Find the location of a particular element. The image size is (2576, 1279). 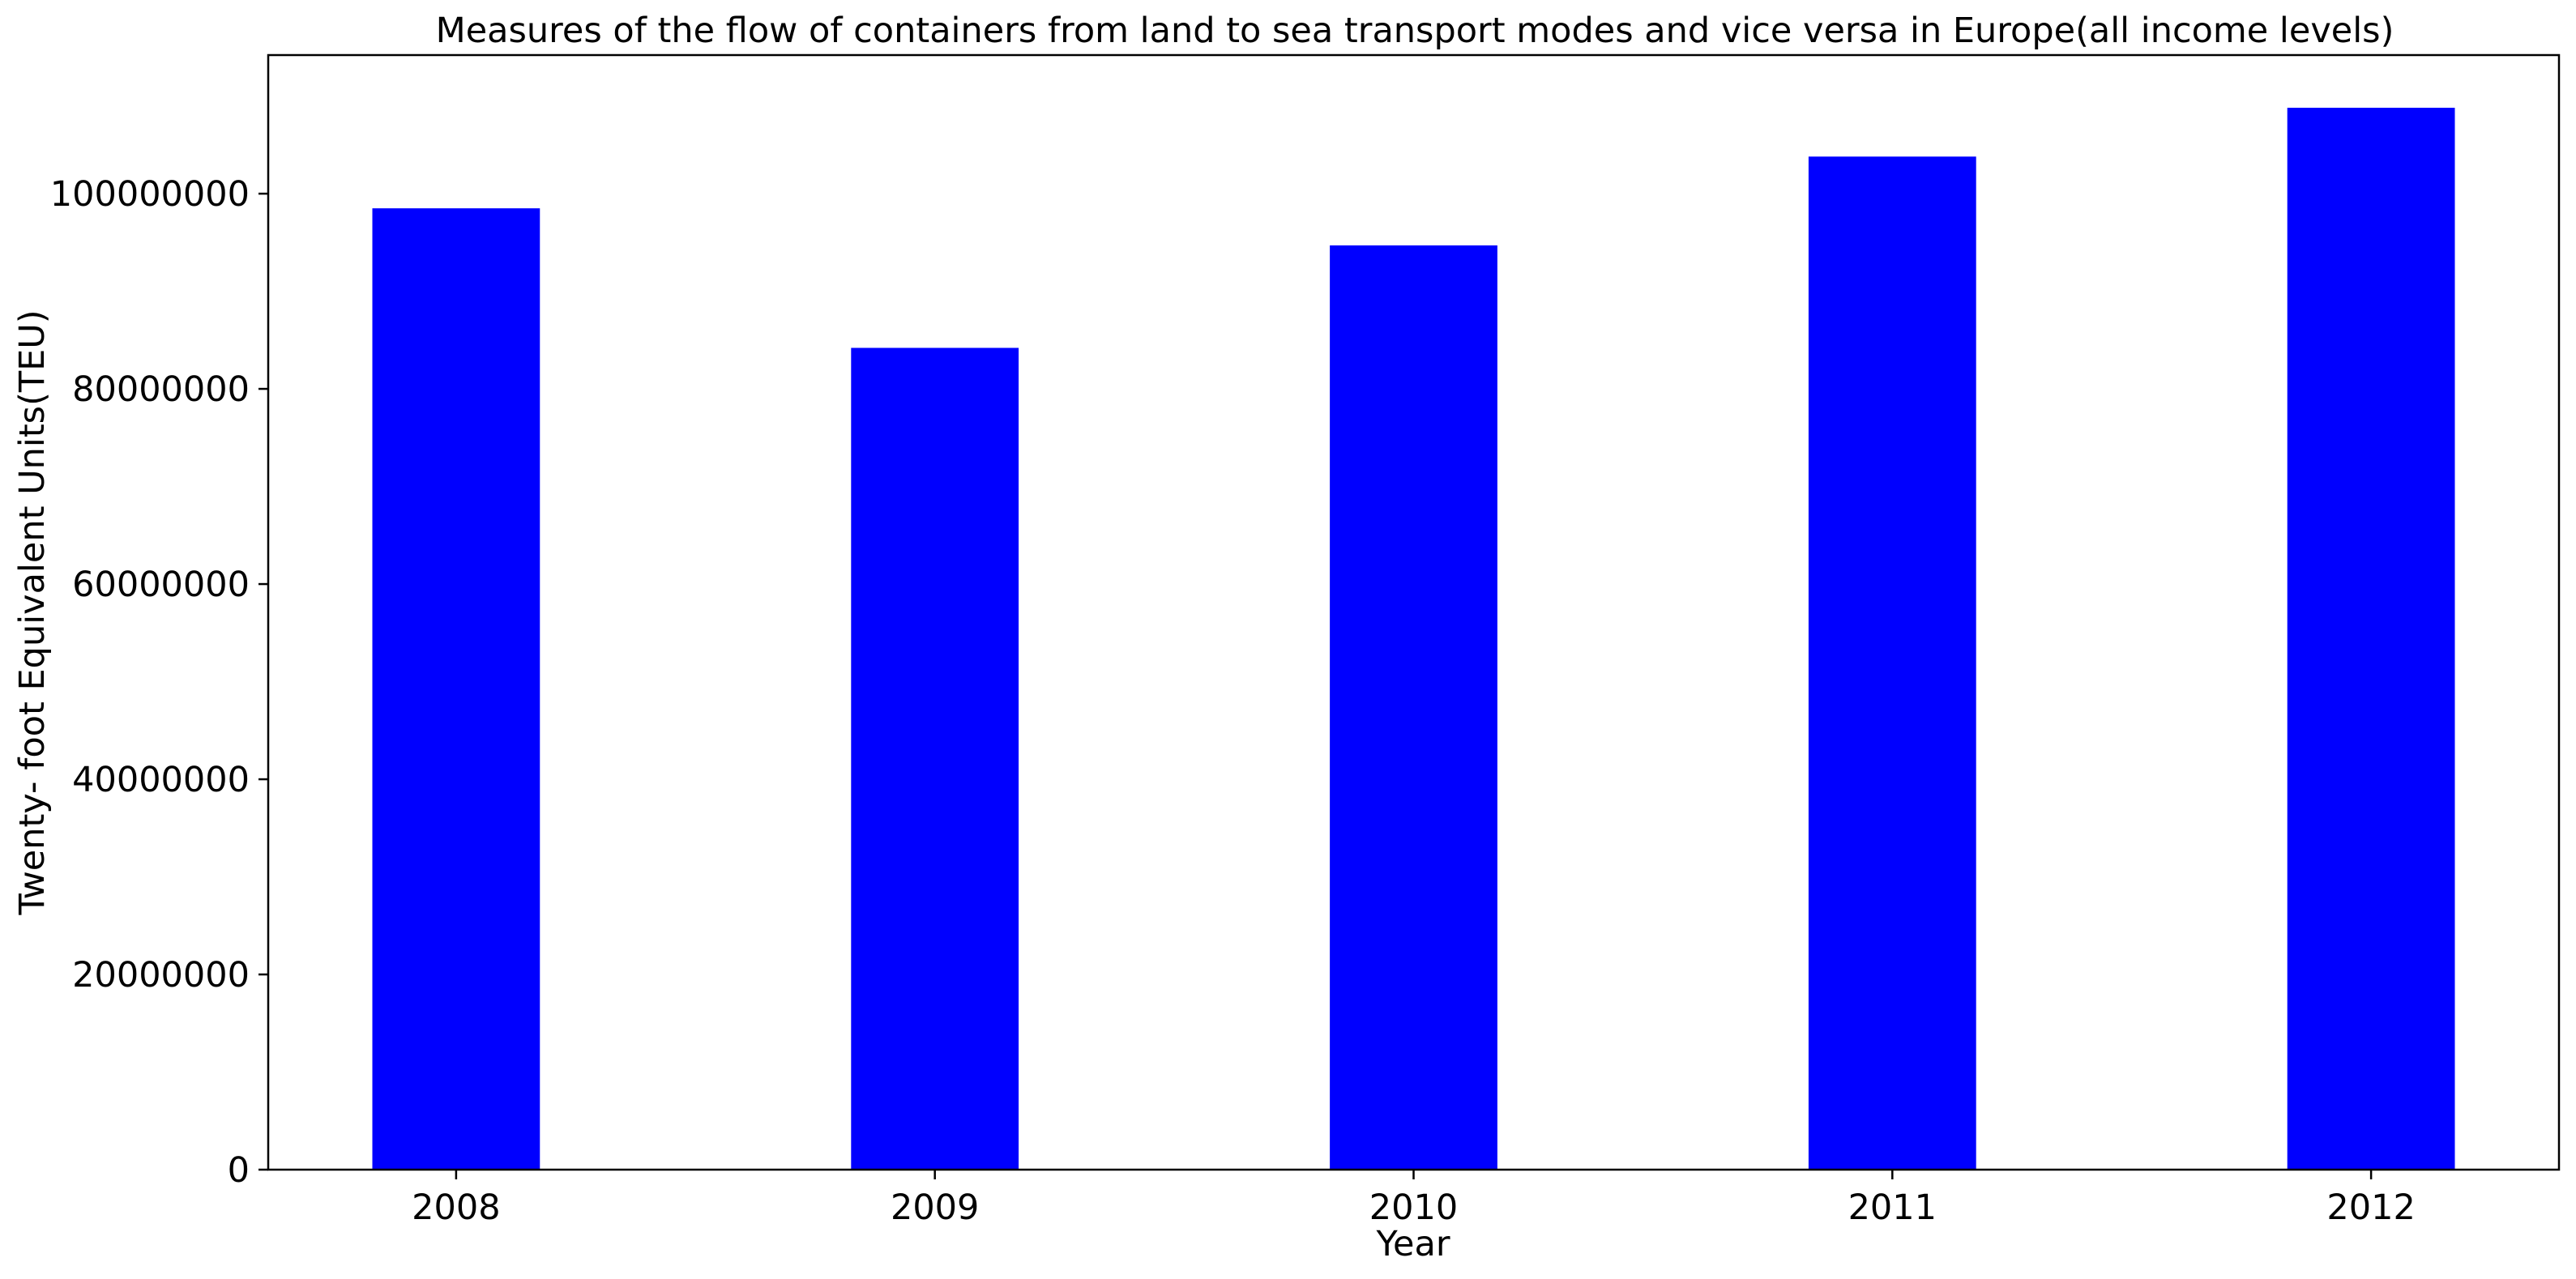

x-tick-label: 2011 is located at coordinates (1892, 1207).